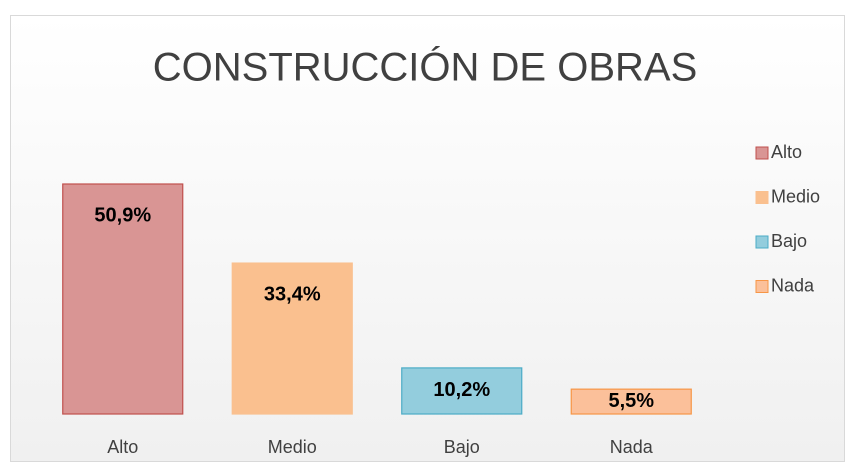 This screenshot has width=851, height=468. Describe the element at coordinates (292, 447) in the screenshot. I see `x-tick-label: Medio` at that location.